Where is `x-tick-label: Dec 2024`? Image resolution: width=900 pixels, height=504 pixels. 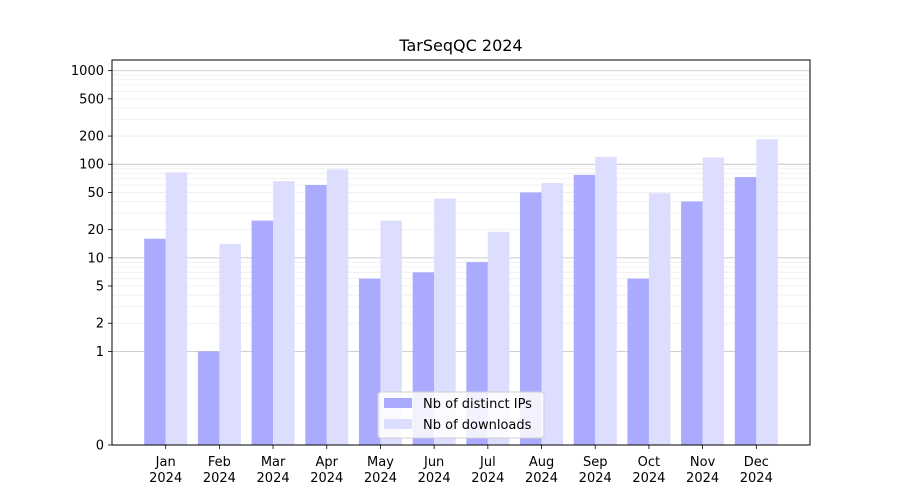 x-tick-label: Dec 2024 is located at coordinates (756, 470).